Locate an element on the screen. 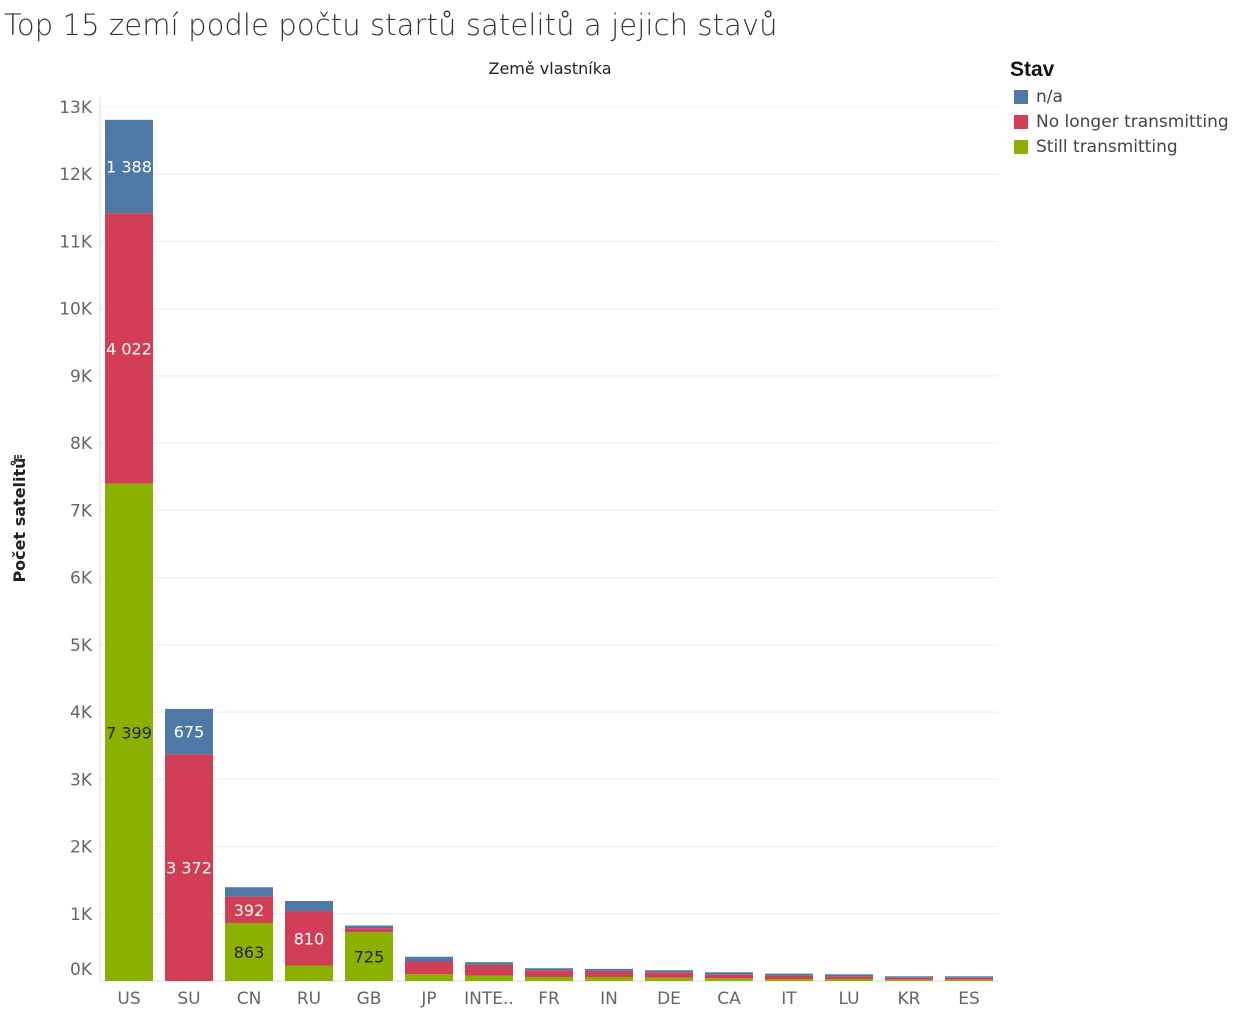 The height and width of the screenshot is (1010, 1236). data-label: 725 is located at coordinates (369, 957).